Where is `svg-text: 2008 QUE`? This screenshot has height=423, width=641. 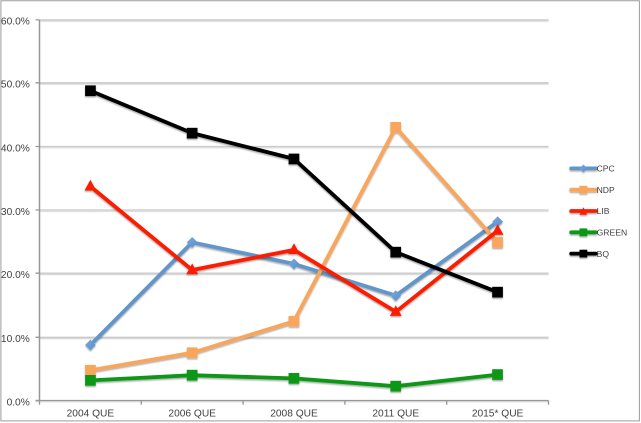
svg-text: 2008 QUE is located at coordinates (294, 414).